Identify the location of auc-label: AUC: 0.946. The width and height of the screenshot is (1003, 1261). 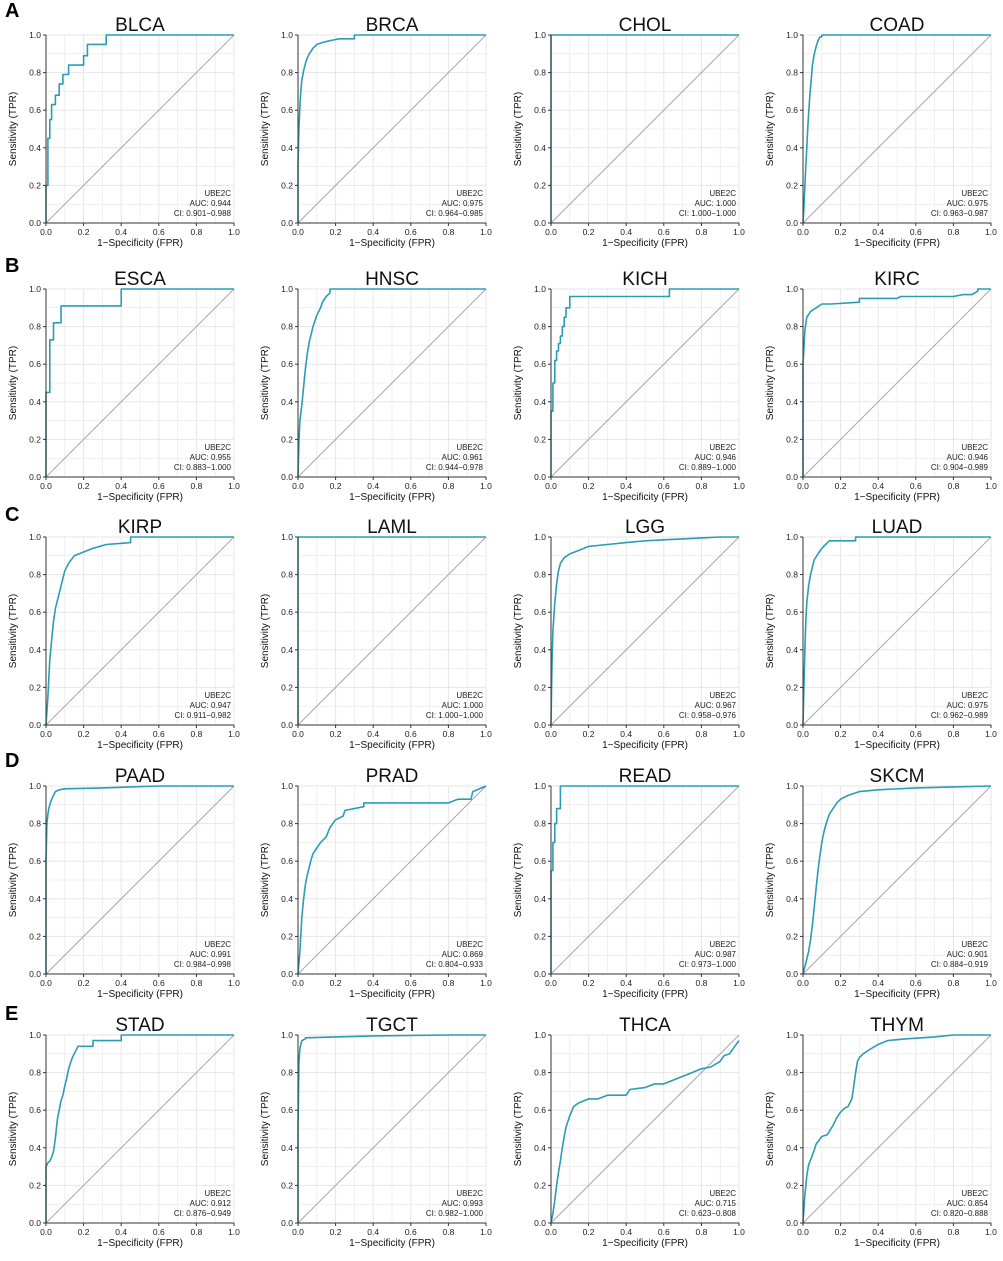
(968, 457).